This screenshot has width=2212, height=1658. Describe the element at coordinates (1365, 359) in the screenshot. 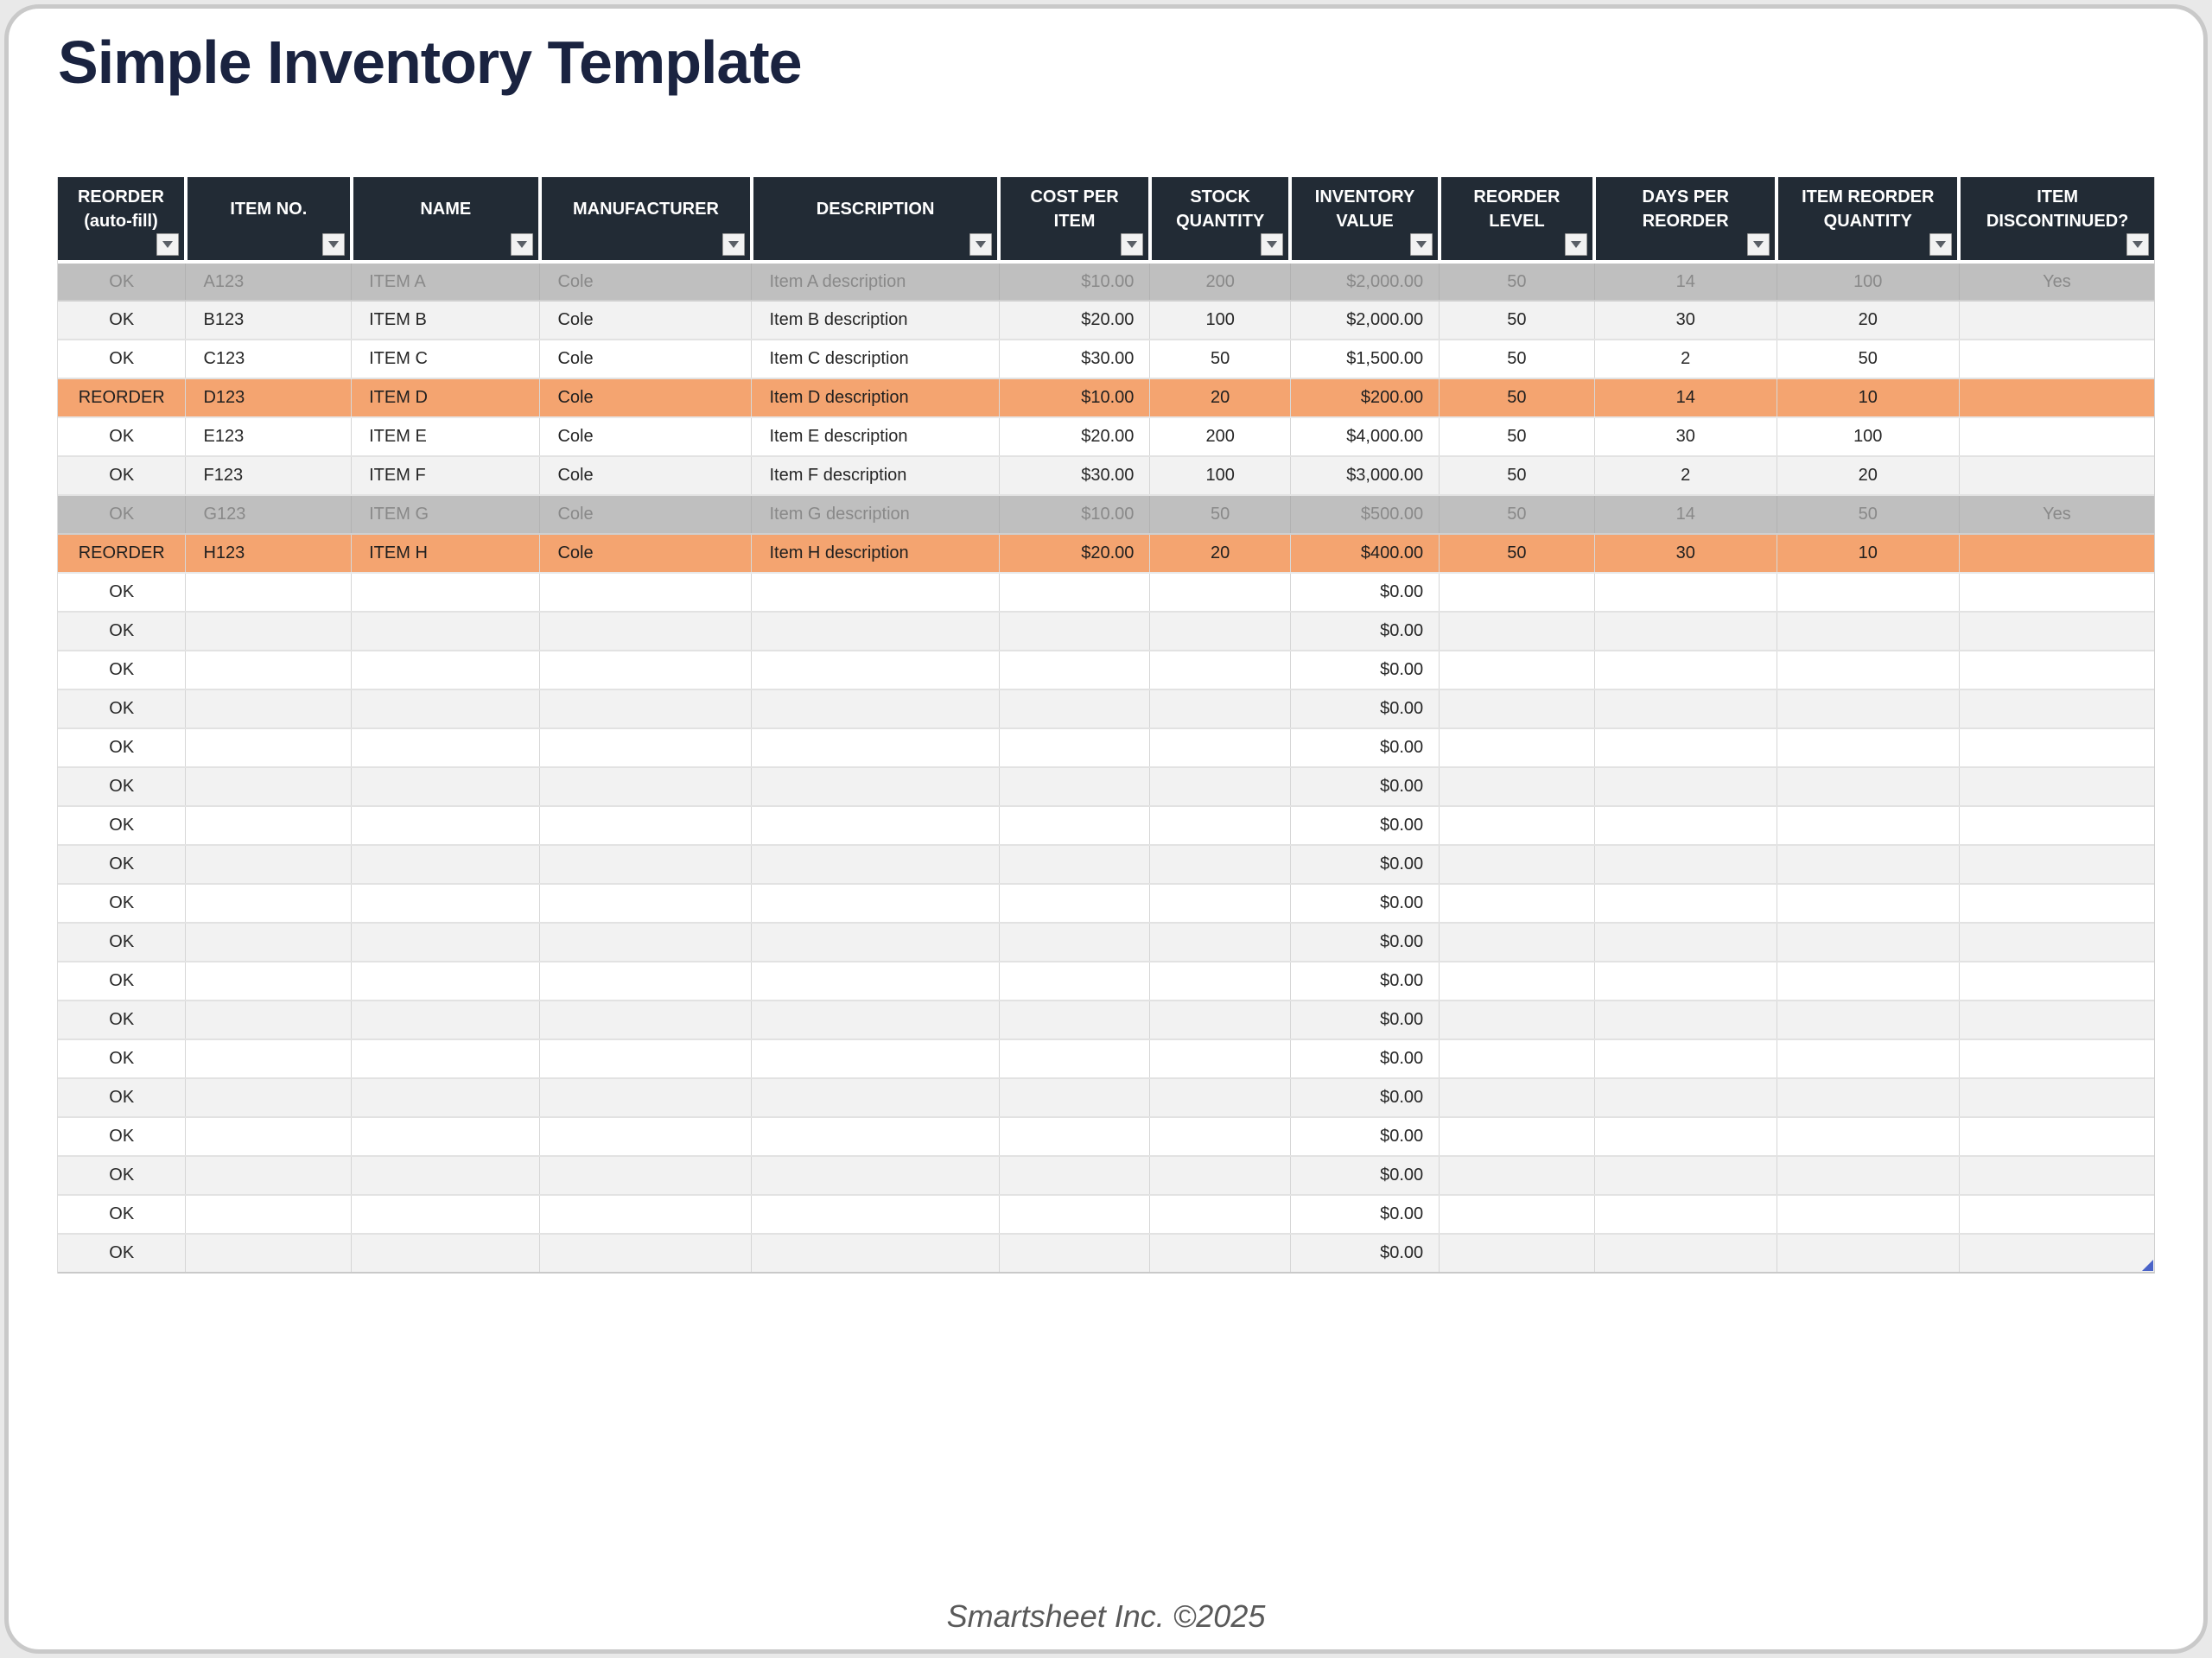

I see `cell-inventory-value: $1,500.00` at that location.